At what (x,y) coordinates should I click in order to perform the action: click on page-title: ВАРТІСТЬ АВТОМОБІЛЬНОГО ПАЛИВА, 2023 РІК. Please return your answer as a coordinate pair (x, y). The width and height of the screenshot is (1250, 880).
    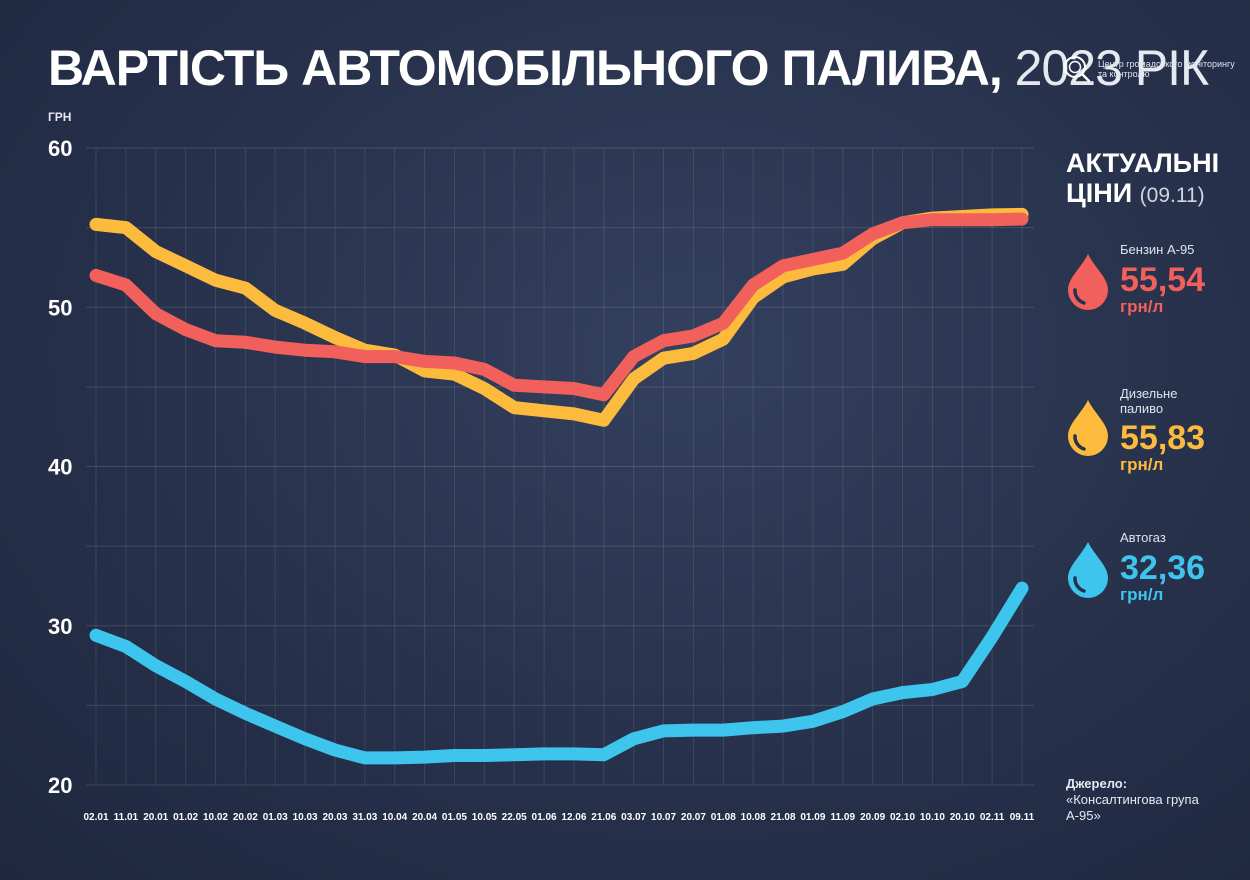
    Looking at the image, I should click on (628, 68).